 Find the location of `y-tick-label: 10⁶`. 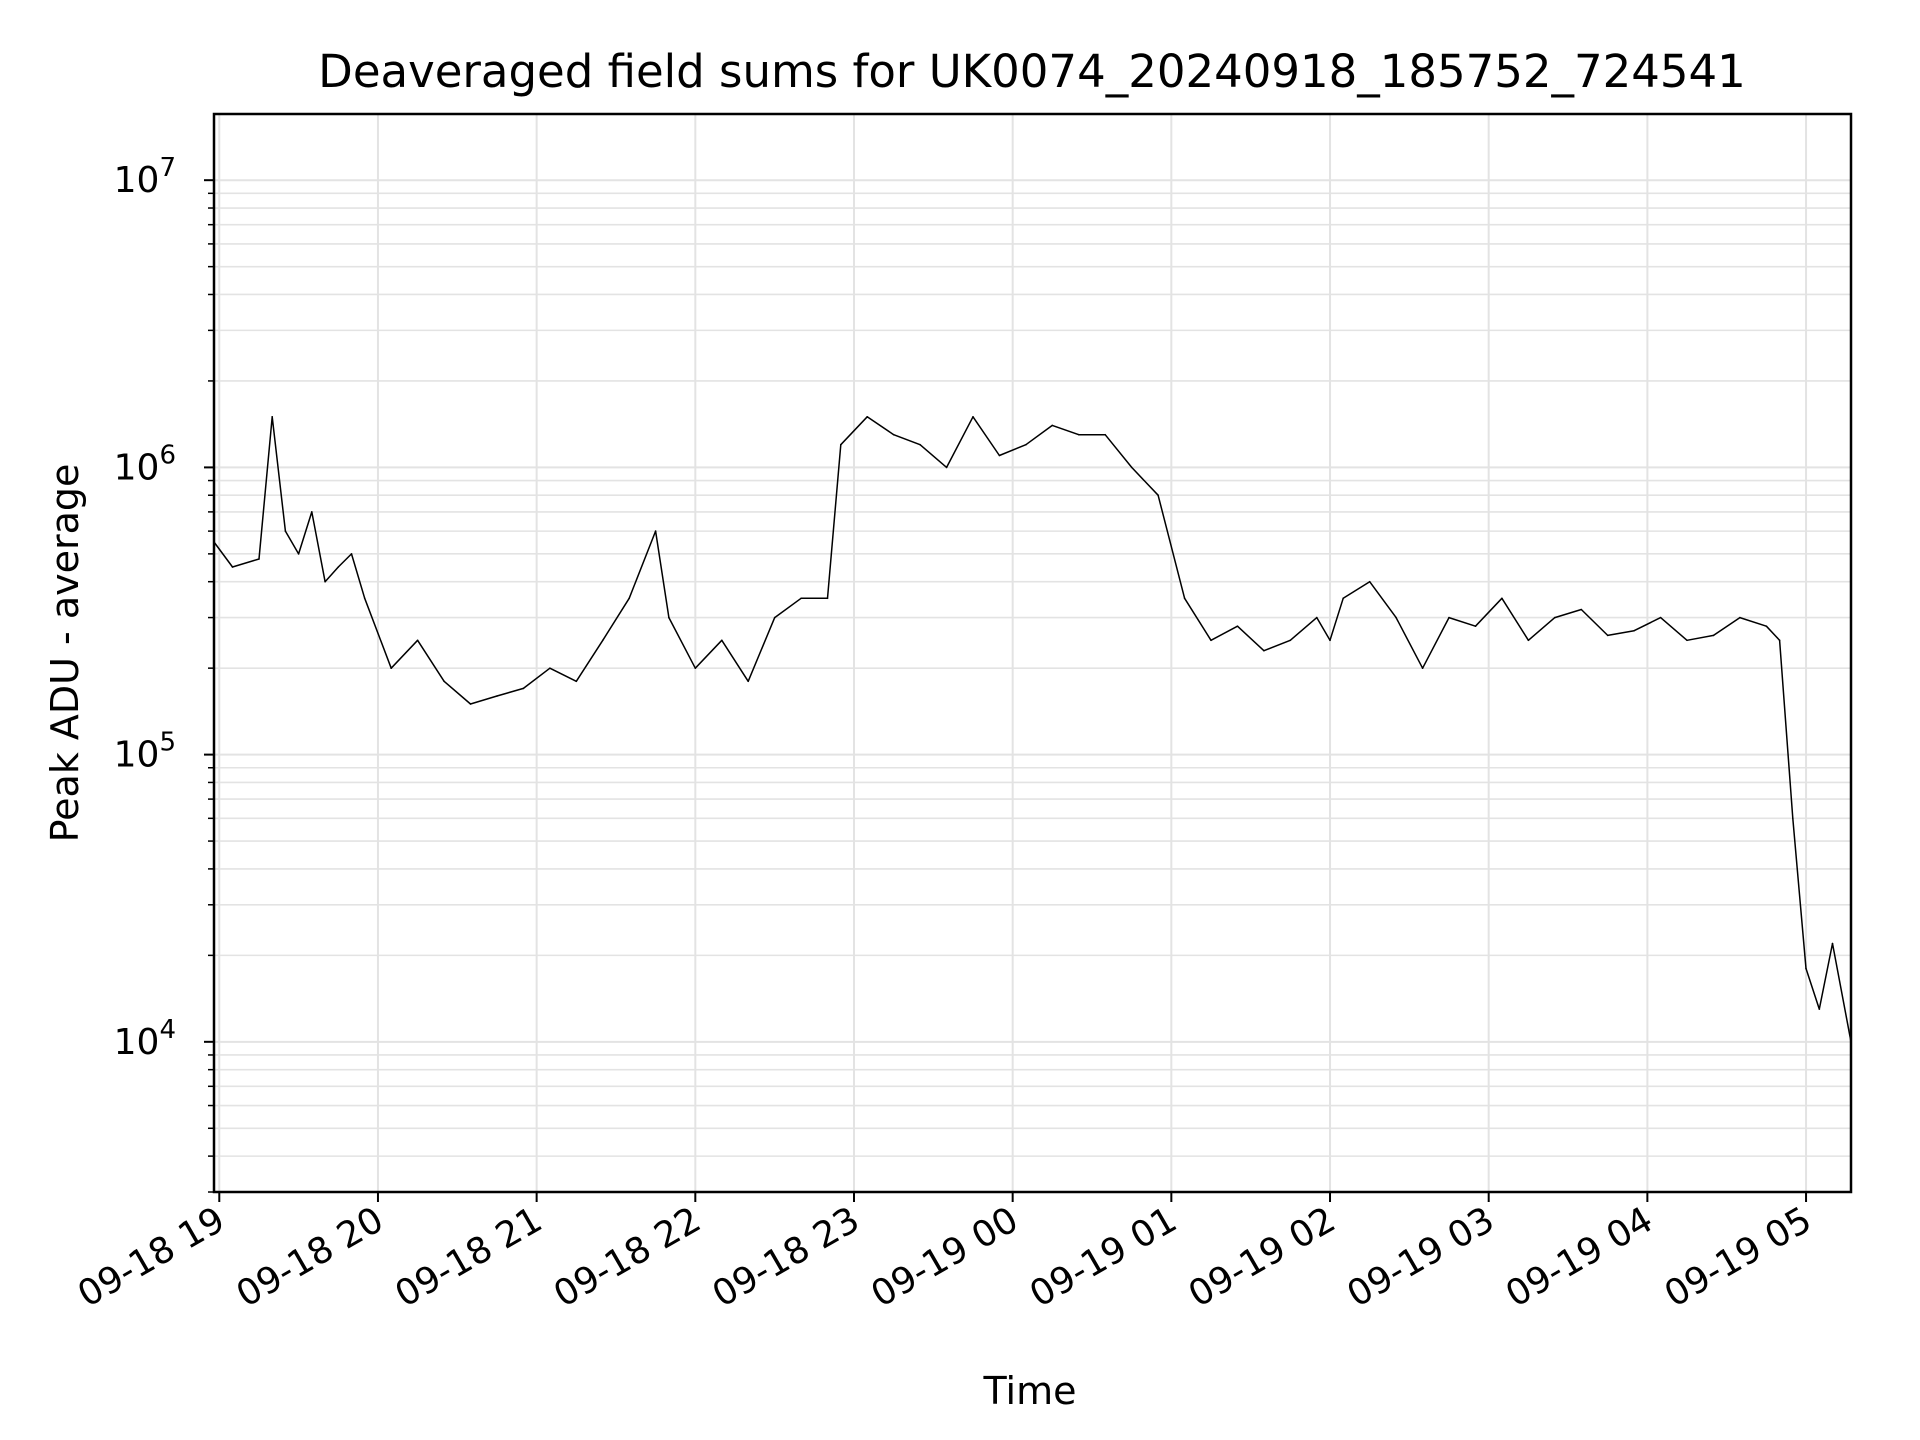

y-tick-label: 10⁶ is located at coordinates (145, 464).